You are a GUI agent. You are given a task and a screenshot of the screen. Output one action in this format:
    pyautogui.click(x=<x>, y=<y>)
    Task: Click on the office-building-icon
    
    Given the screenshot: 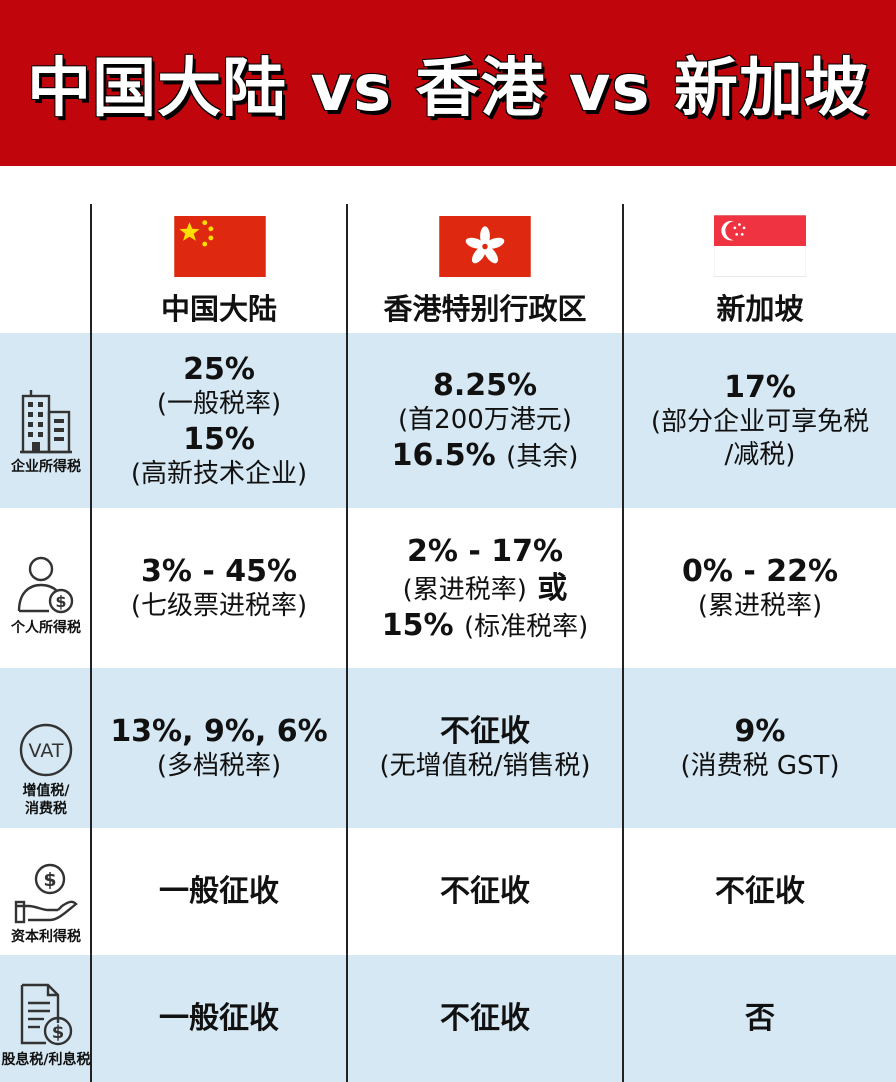 What is the action you would take?
    pyautogui.click(x=46, y=422)
    